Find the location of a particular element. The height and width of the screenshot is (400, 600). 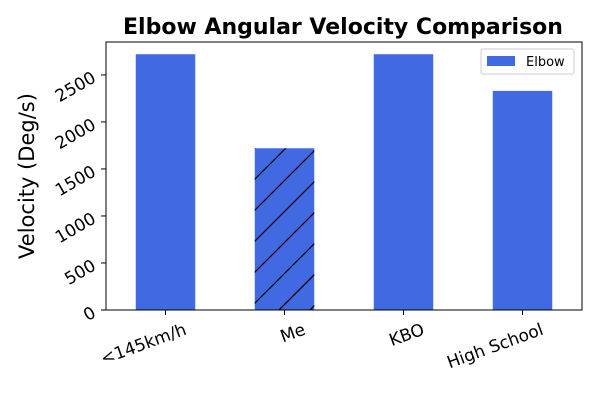

x-tick-label-2: KBO is located at coordinates (407, 335).